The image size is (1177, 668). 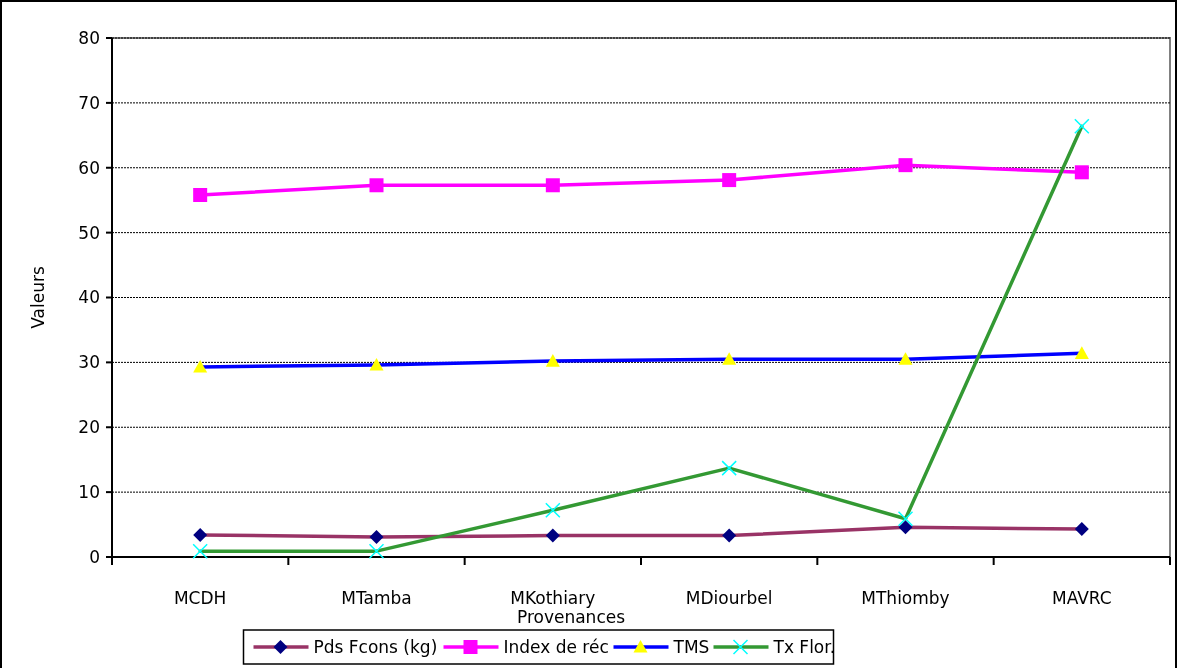 What do you see at coordinates (89, 232) in the screenshot?
I see `y-tick-label: 50` at bounding box center [89, 232].